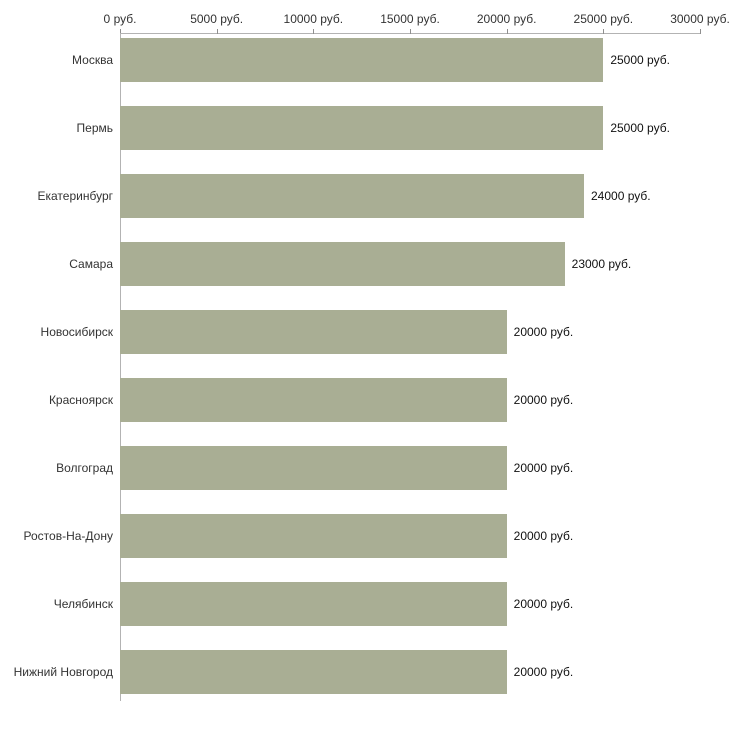 The height and width of the screenshot is (730, 730). I want to click on x-axis-tick-label: 10000 руб., so click(313, 19).